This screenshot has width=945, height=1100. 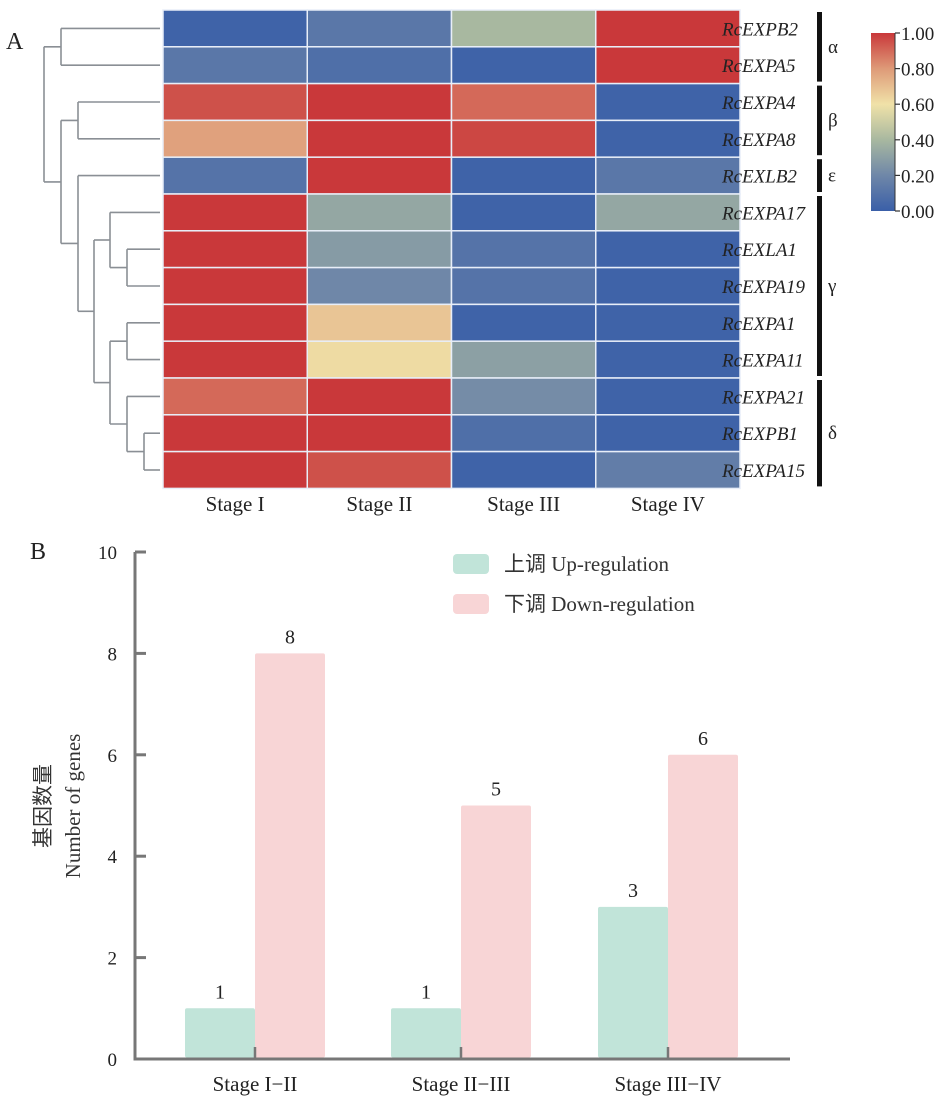 What do you see at coordinates (763, 471) in the screenshot?
I see `gene-label: RcEXPA15` at bounding box center [763, 471].